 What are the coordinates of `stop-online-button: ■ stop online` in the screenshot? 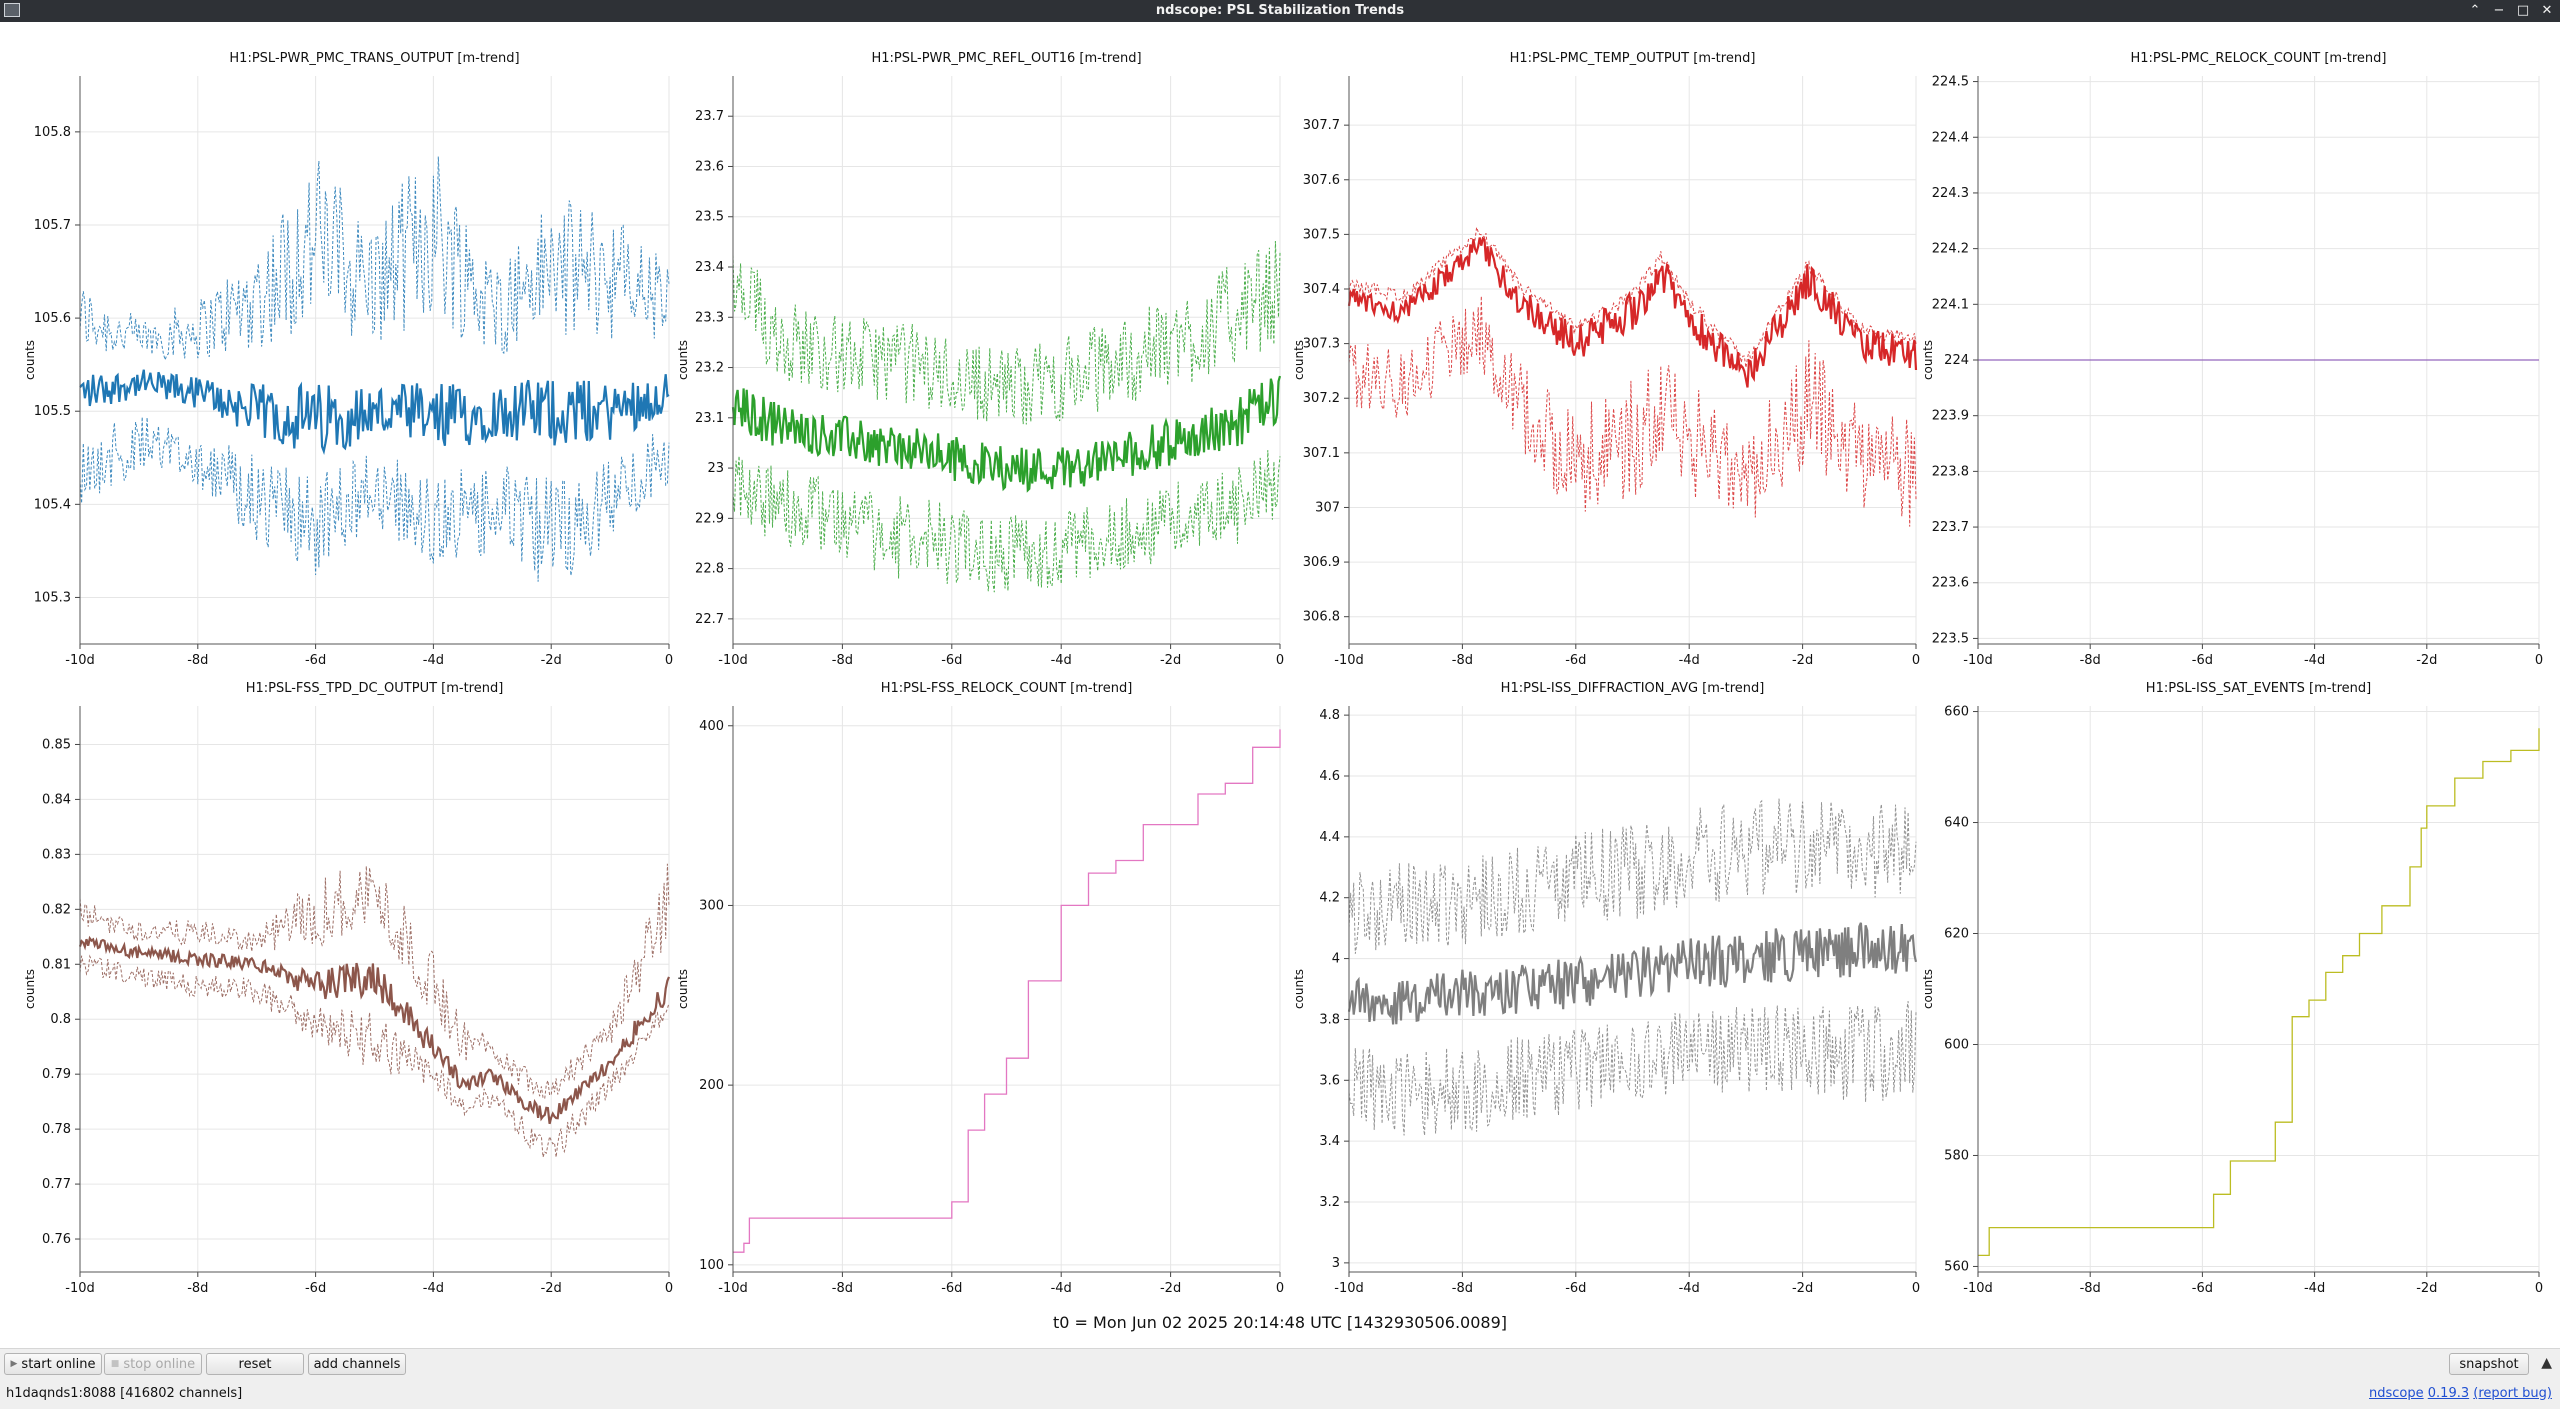 It's located at (153, 1364).